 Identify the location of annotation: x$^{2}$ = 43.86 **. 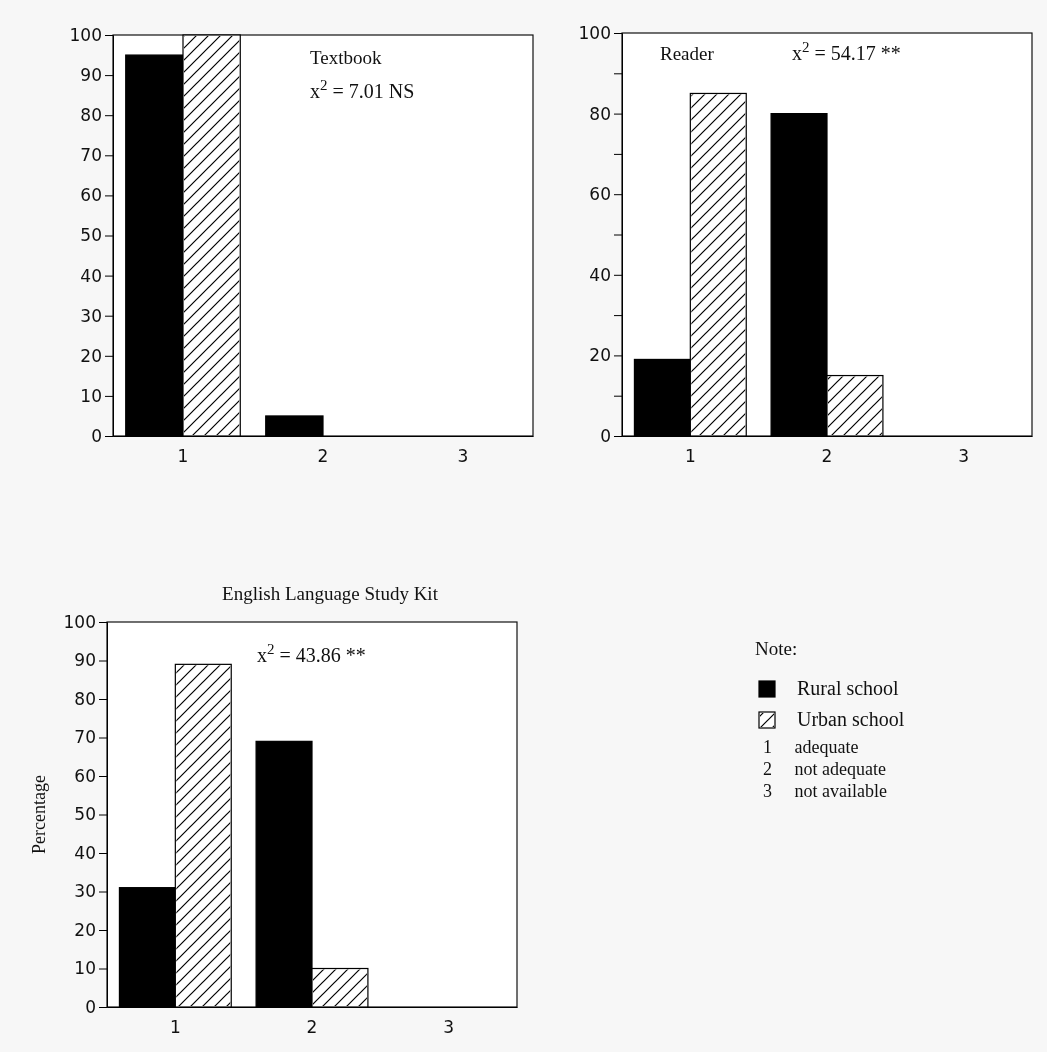
(311, 653).